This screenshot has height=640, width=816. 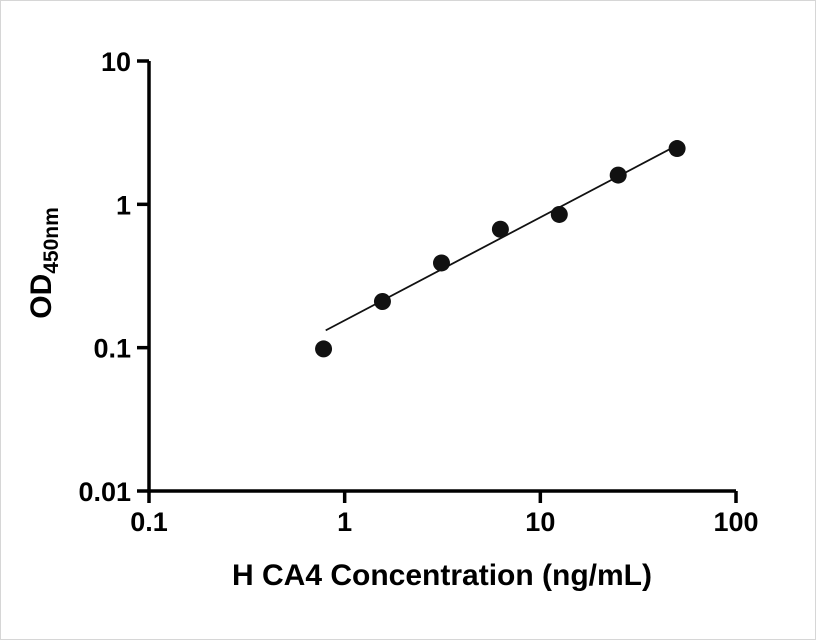 What do you see at coordinates (116, 62) in the screenshot?
I see `y-tick-label: 10` at bounding box center [116, 62].